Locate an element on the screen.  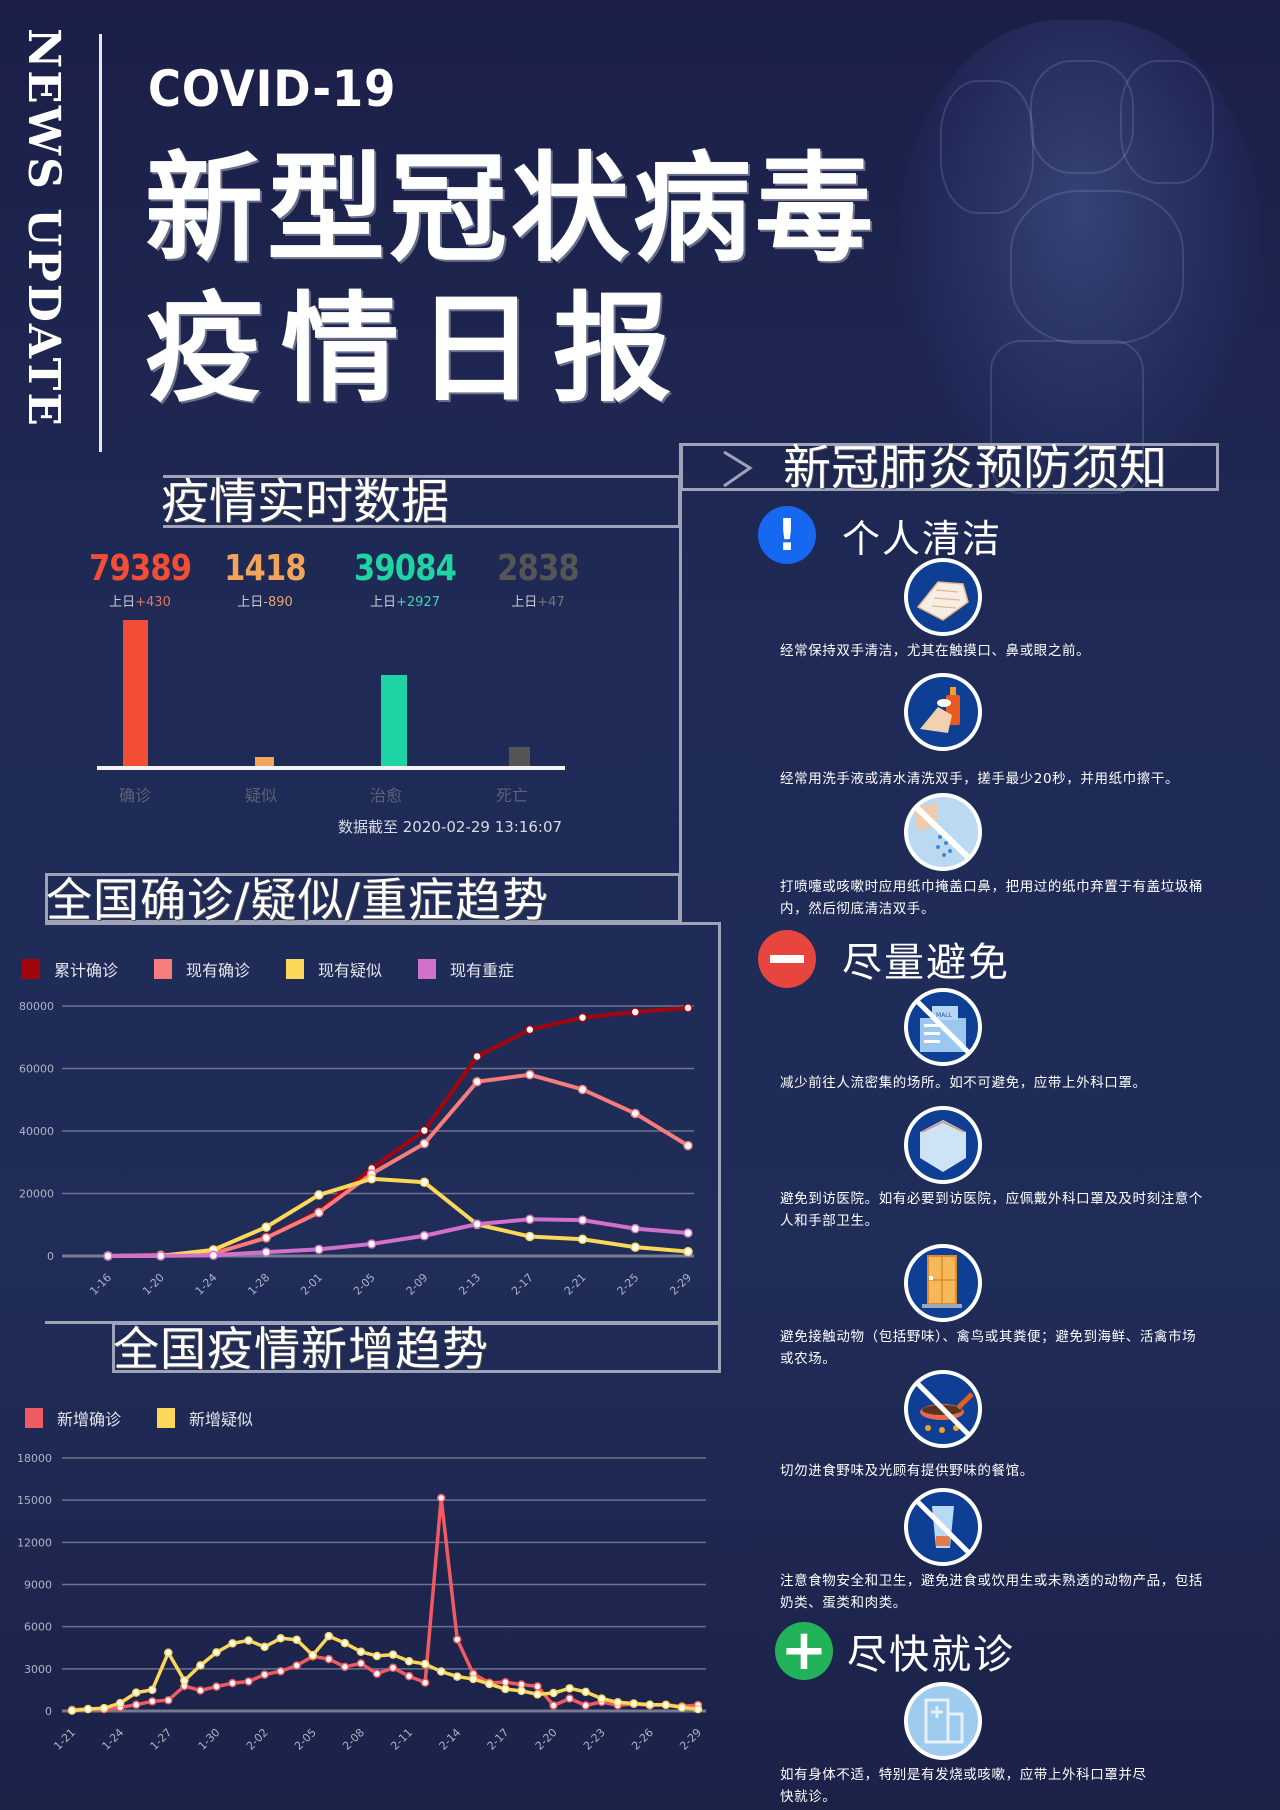
svg-text: 40000 is located at coordinates (36, 1131).